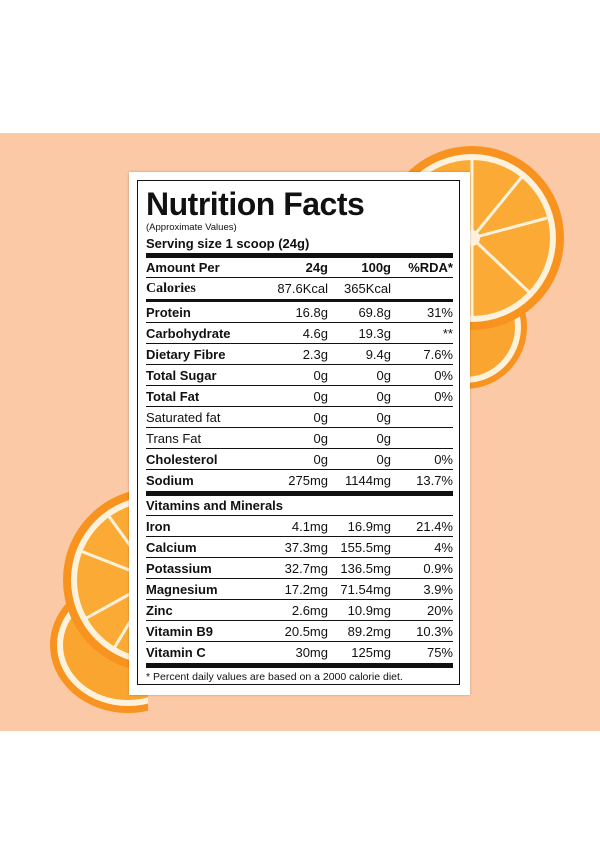  I want to click on vitamin-100g: 125mg, so click(371, 652).